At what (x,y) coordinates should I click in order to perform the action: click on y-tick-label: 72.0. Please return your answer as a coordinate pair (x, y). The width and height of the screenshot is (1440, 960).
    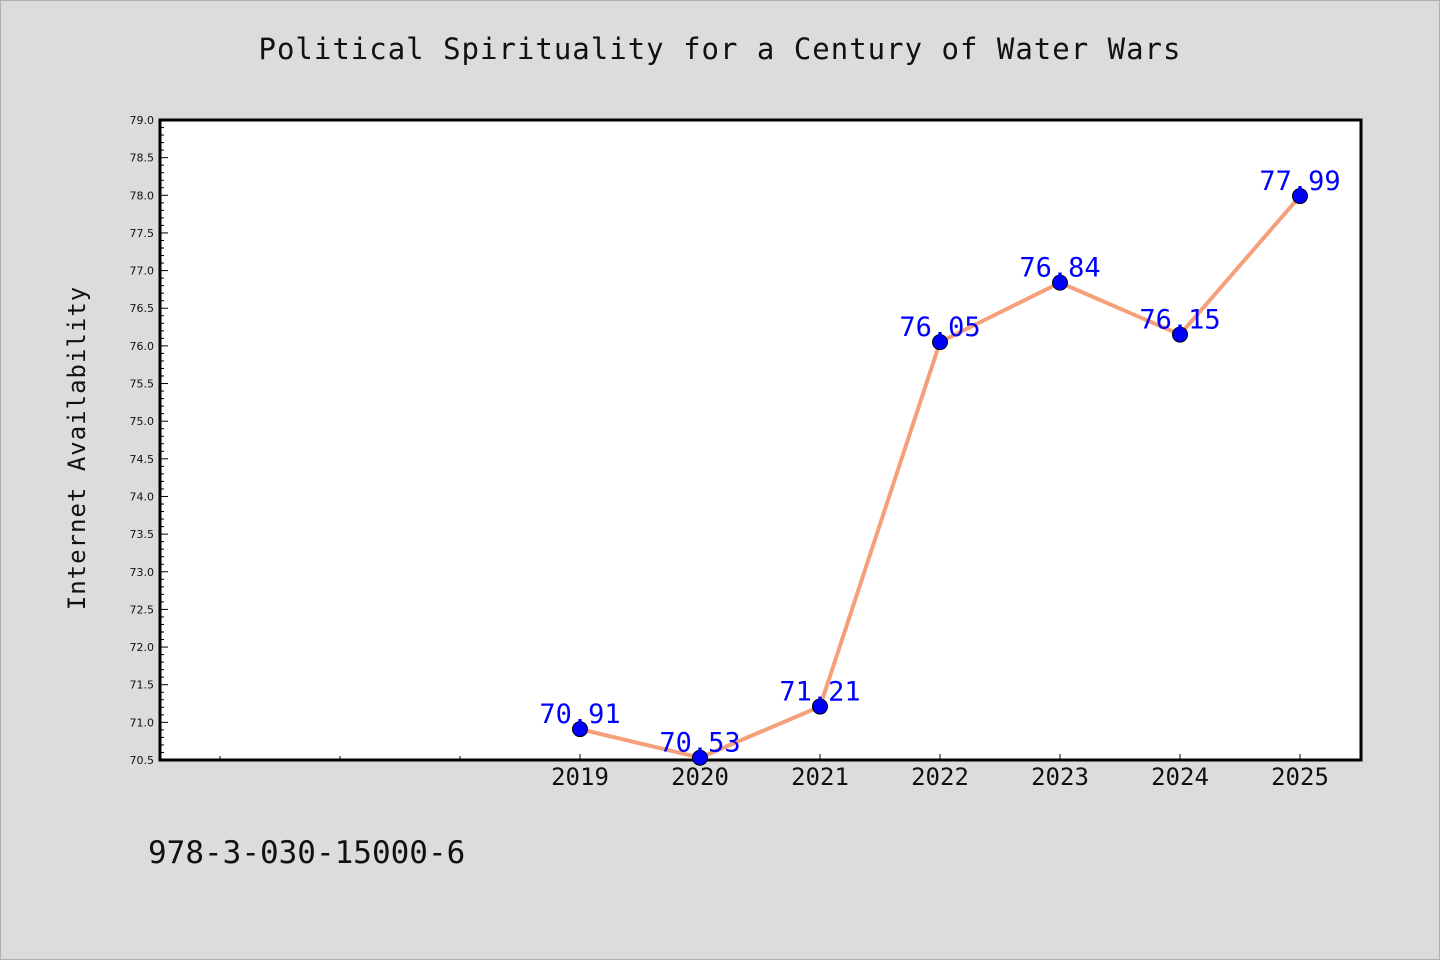
    Looking at the image, I should click on (142, 647).